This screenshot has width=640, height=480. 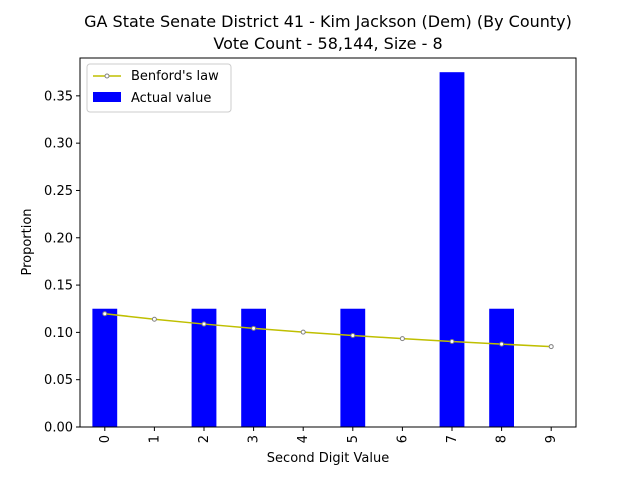 What do you see at coordinates (58, 238) in the screenshot?
I see `y-tick-label-0.20: 0.20` at bounding box center [58, 238].